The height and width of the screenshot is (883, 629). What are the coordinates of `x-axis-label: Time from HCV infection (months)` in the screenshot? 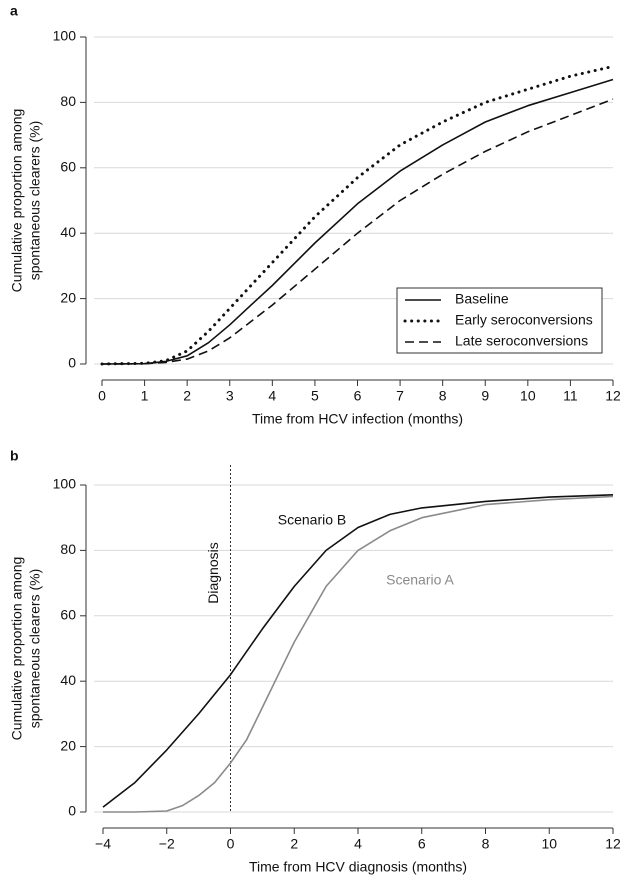 It's located at (357, 419).